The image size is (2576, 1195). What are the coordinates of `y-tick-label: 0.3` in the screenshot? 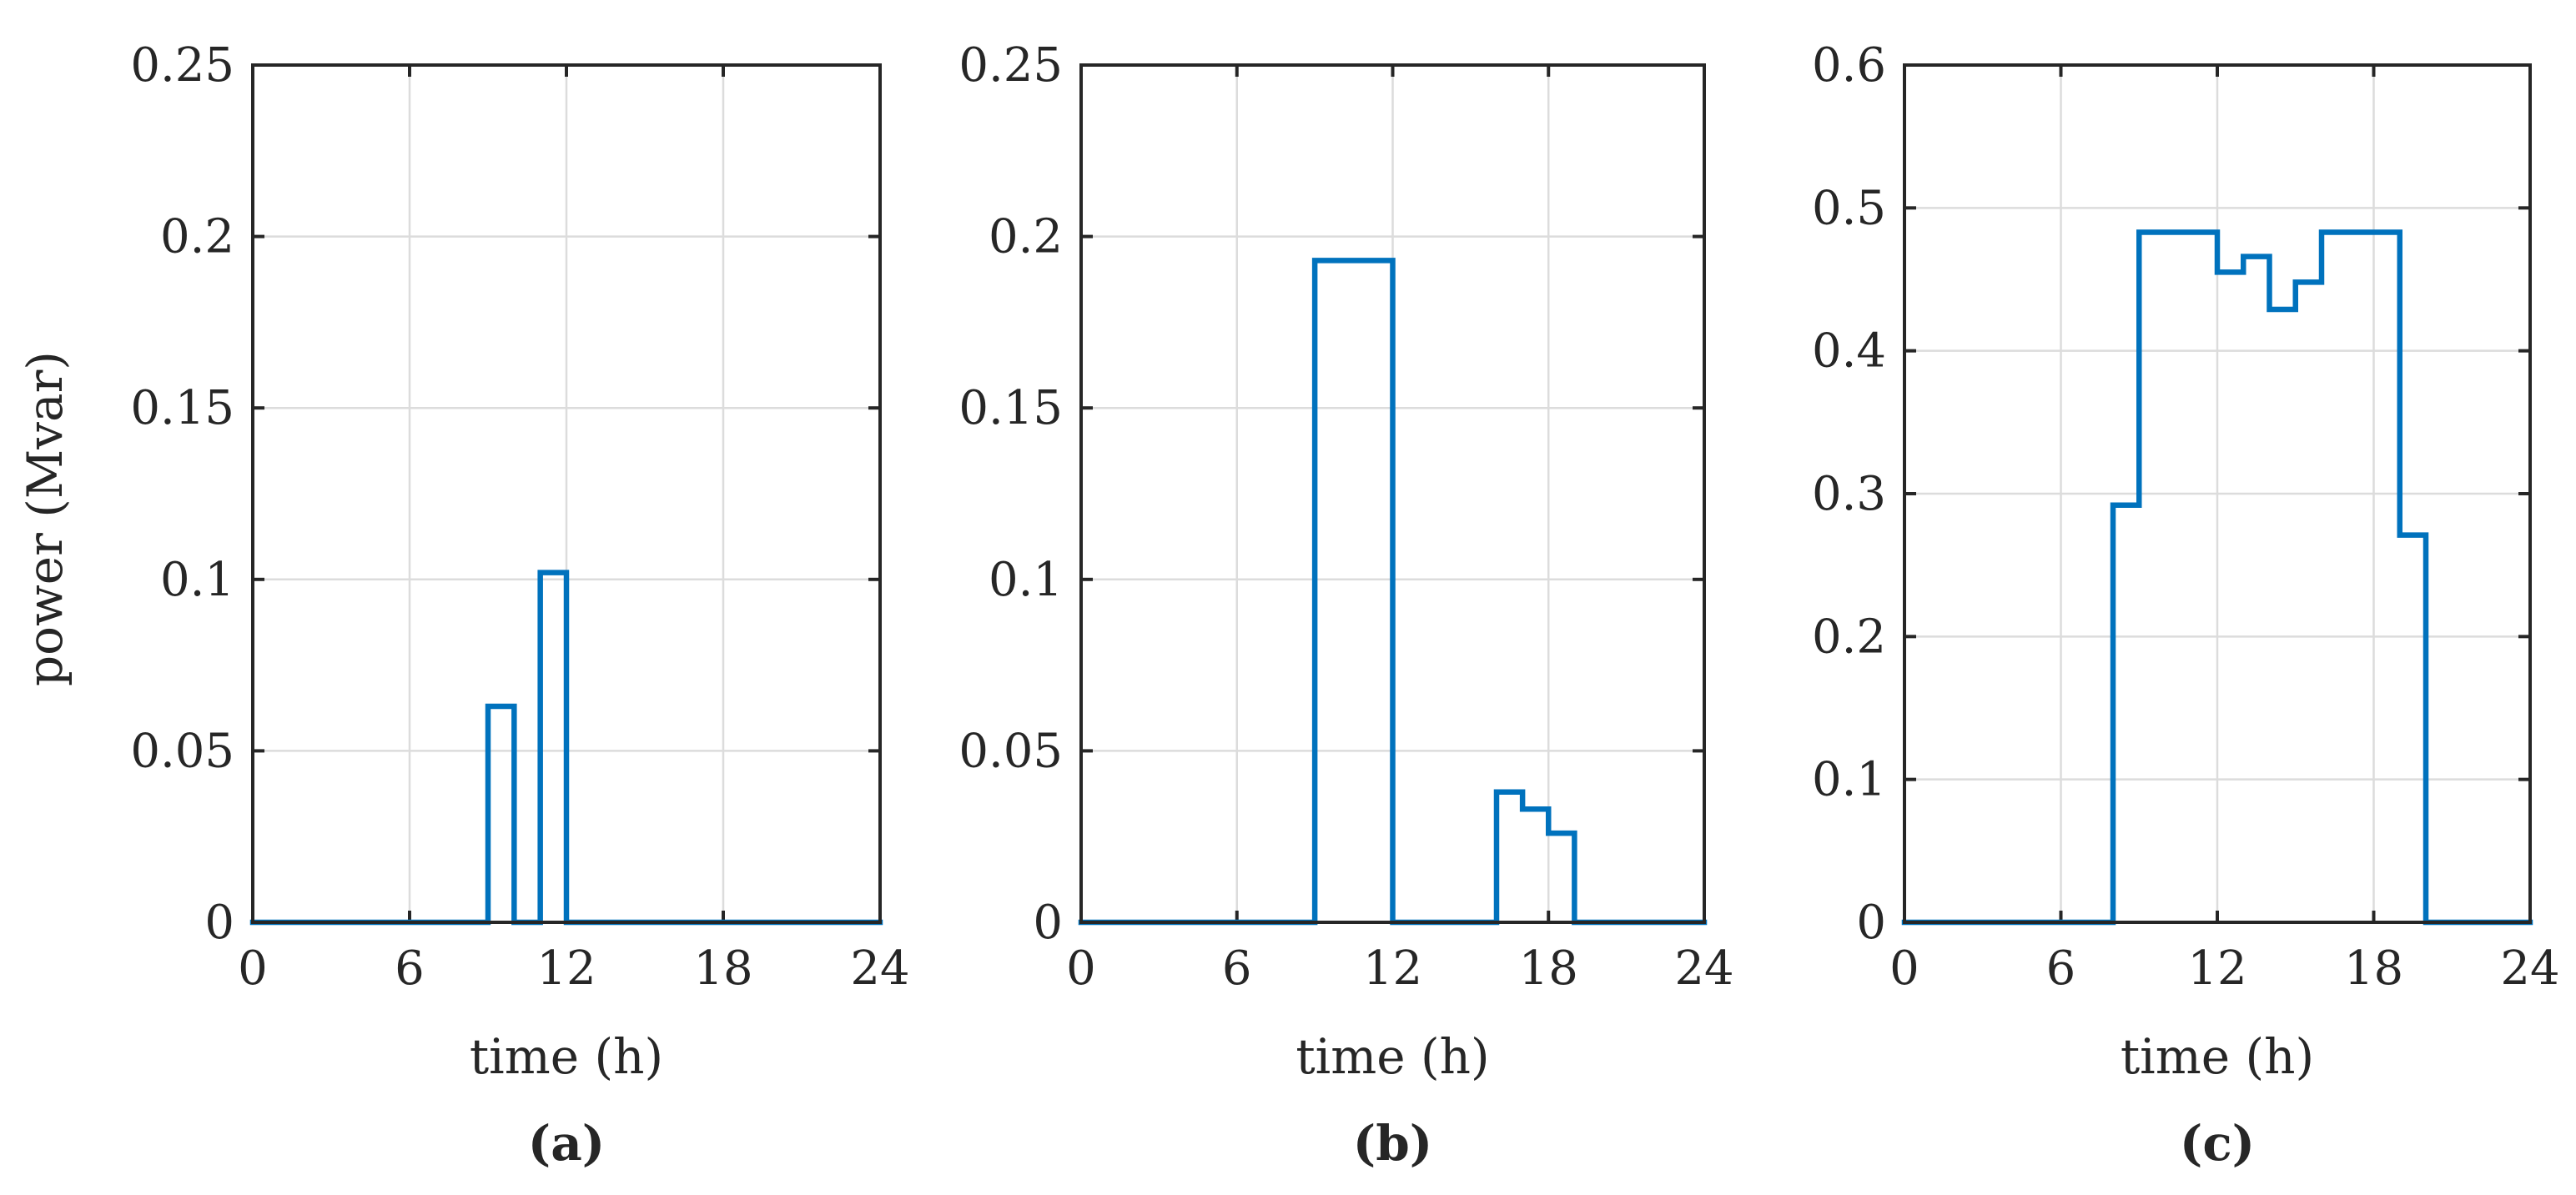 It's located at (1849, 494).